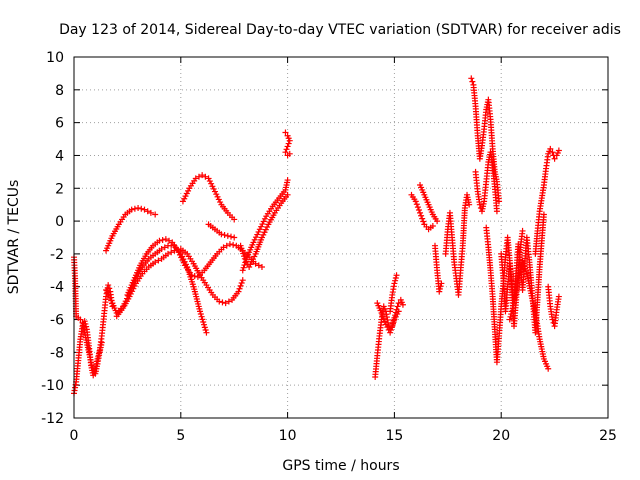 The height and width of the screenshot is (480, 640). What do you see at coordinates (59, 156) in the screenshot?
I see `y-tick-label: 4` at bounding box center [59, 156].